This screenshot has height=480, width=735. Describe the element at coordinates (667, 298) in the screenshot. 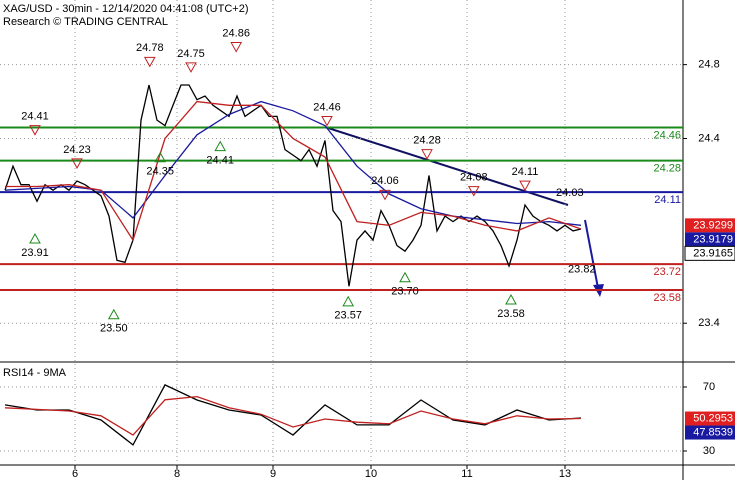

I see `level-label: 23.58` at that location.